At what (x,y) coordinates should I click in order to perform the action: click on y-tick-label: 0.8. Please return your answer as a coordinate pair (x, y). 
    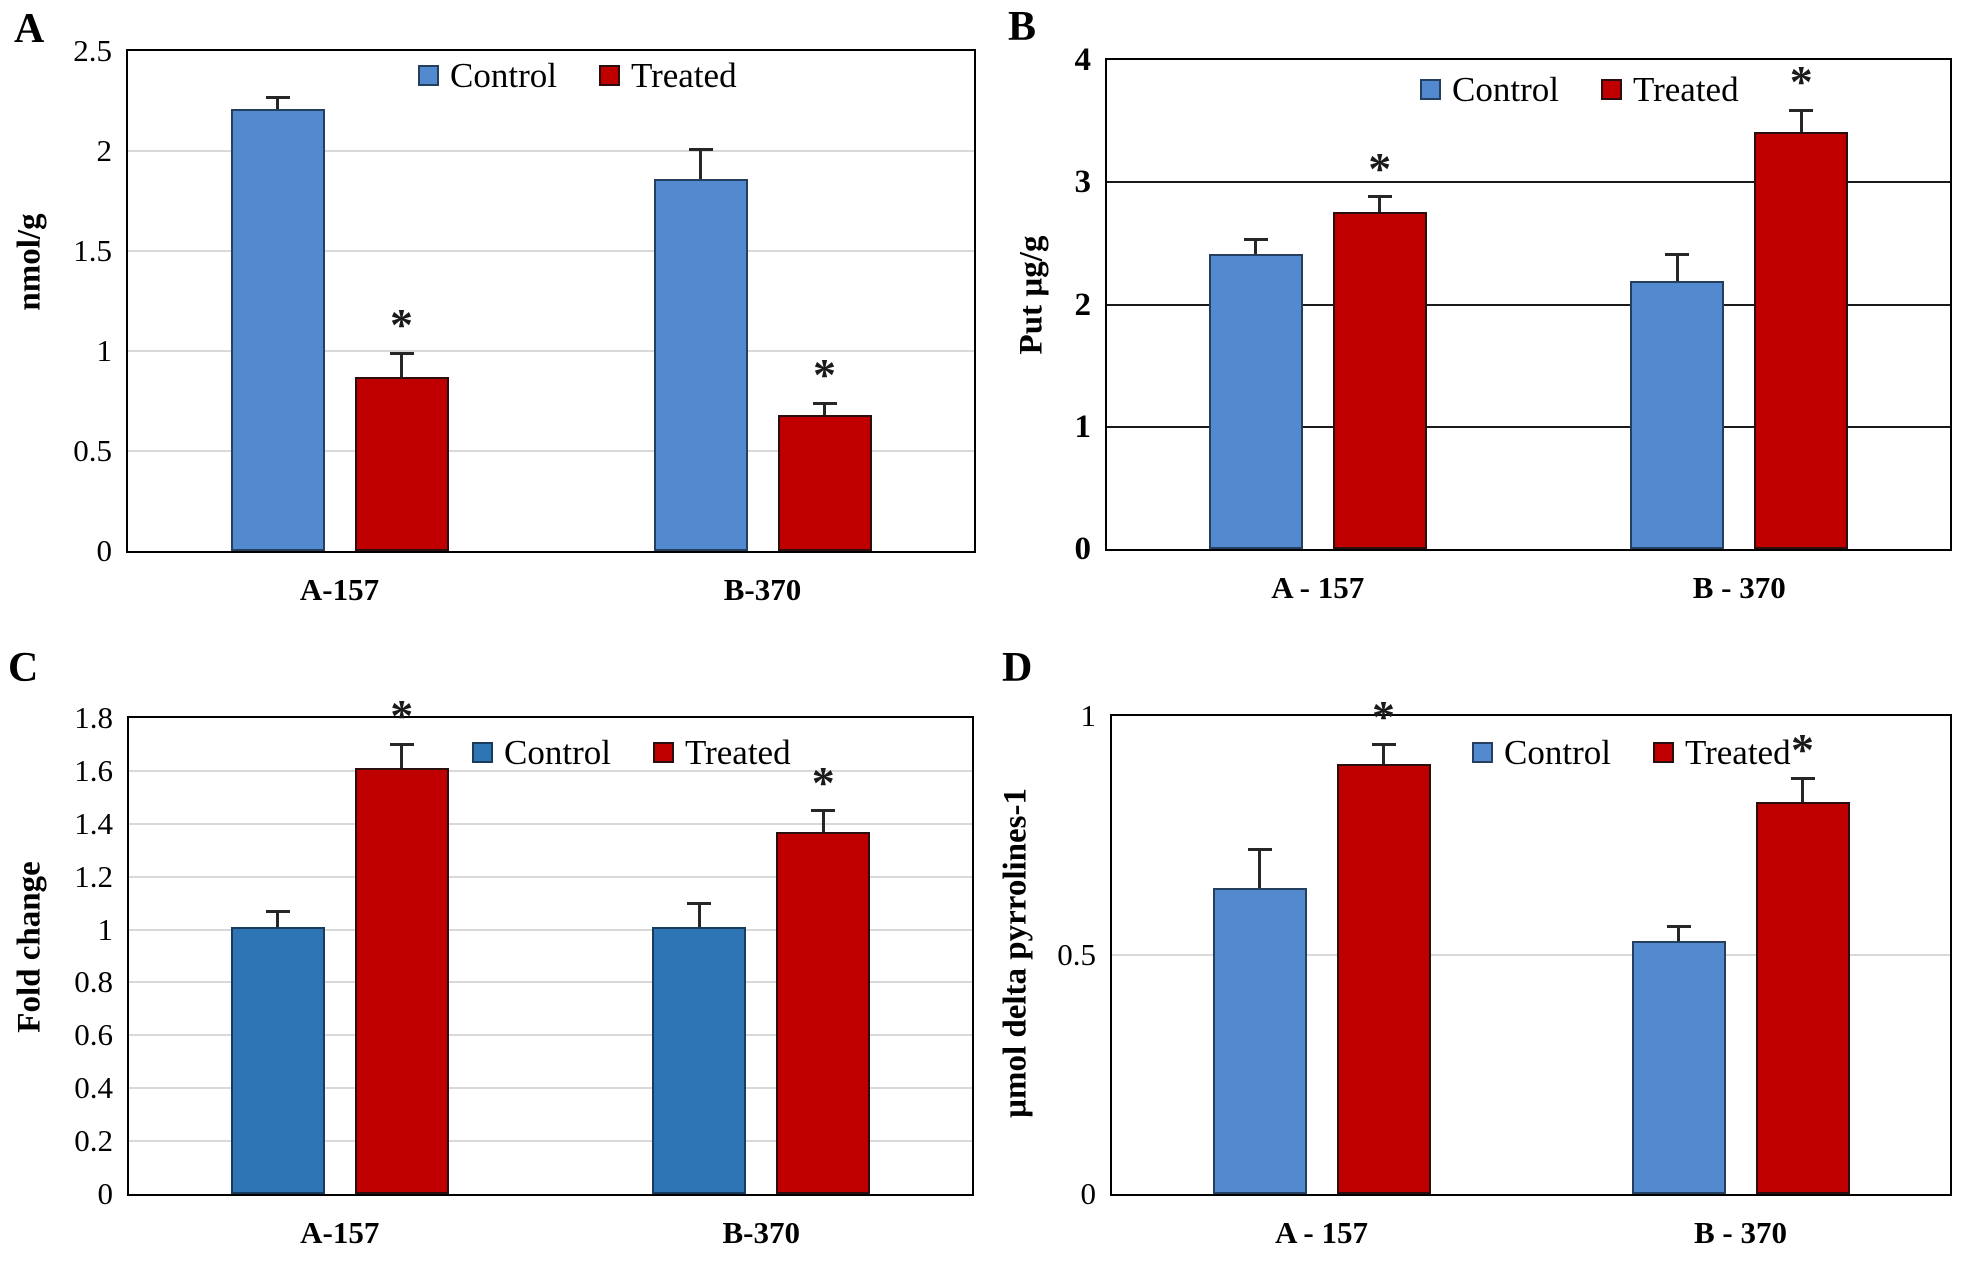
    Looking at the image, I should click on (93, 982).